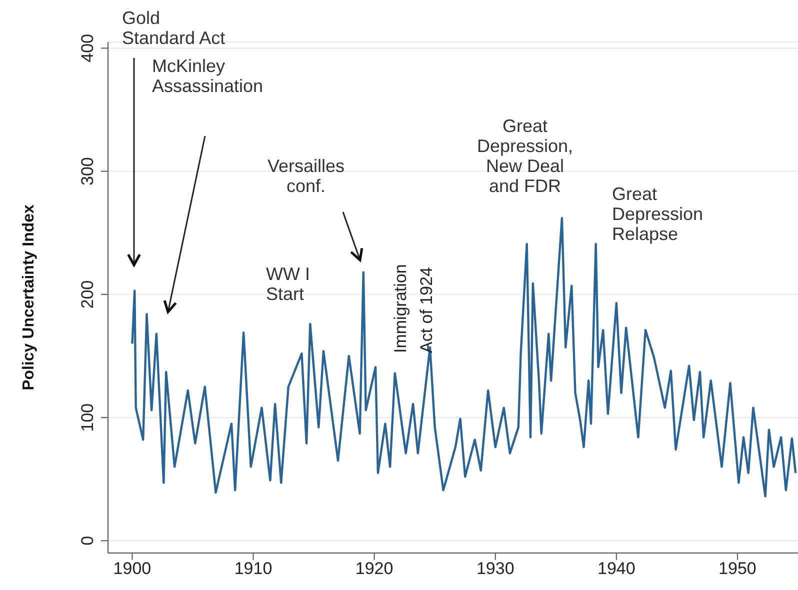 This screenshot has height=590, width=798. I want to click on y-tick-label: 300, so click(87, 171).